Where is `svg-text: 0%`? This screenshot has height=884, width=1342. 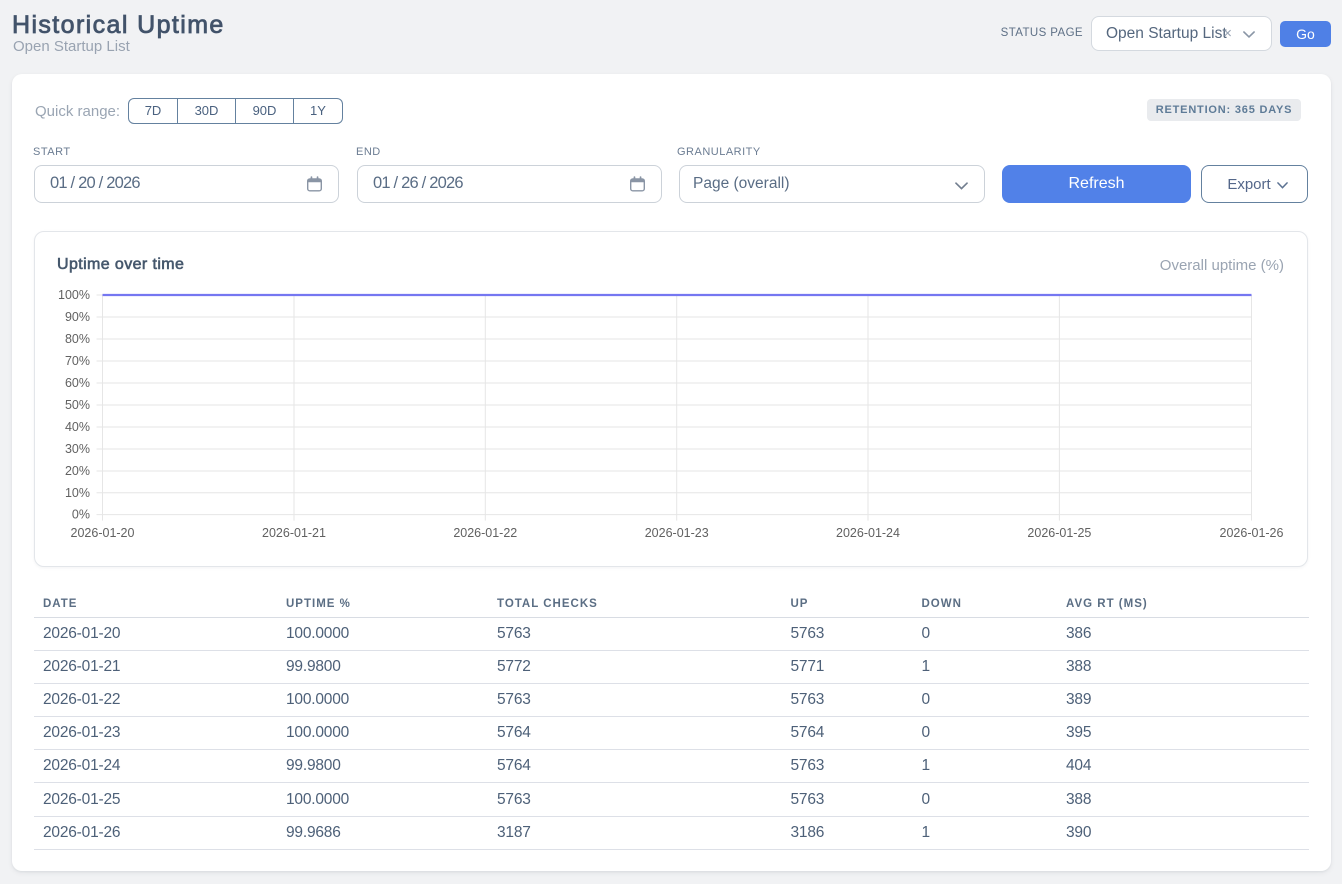 svg-text: 0% is located at coordinates (81, 515).